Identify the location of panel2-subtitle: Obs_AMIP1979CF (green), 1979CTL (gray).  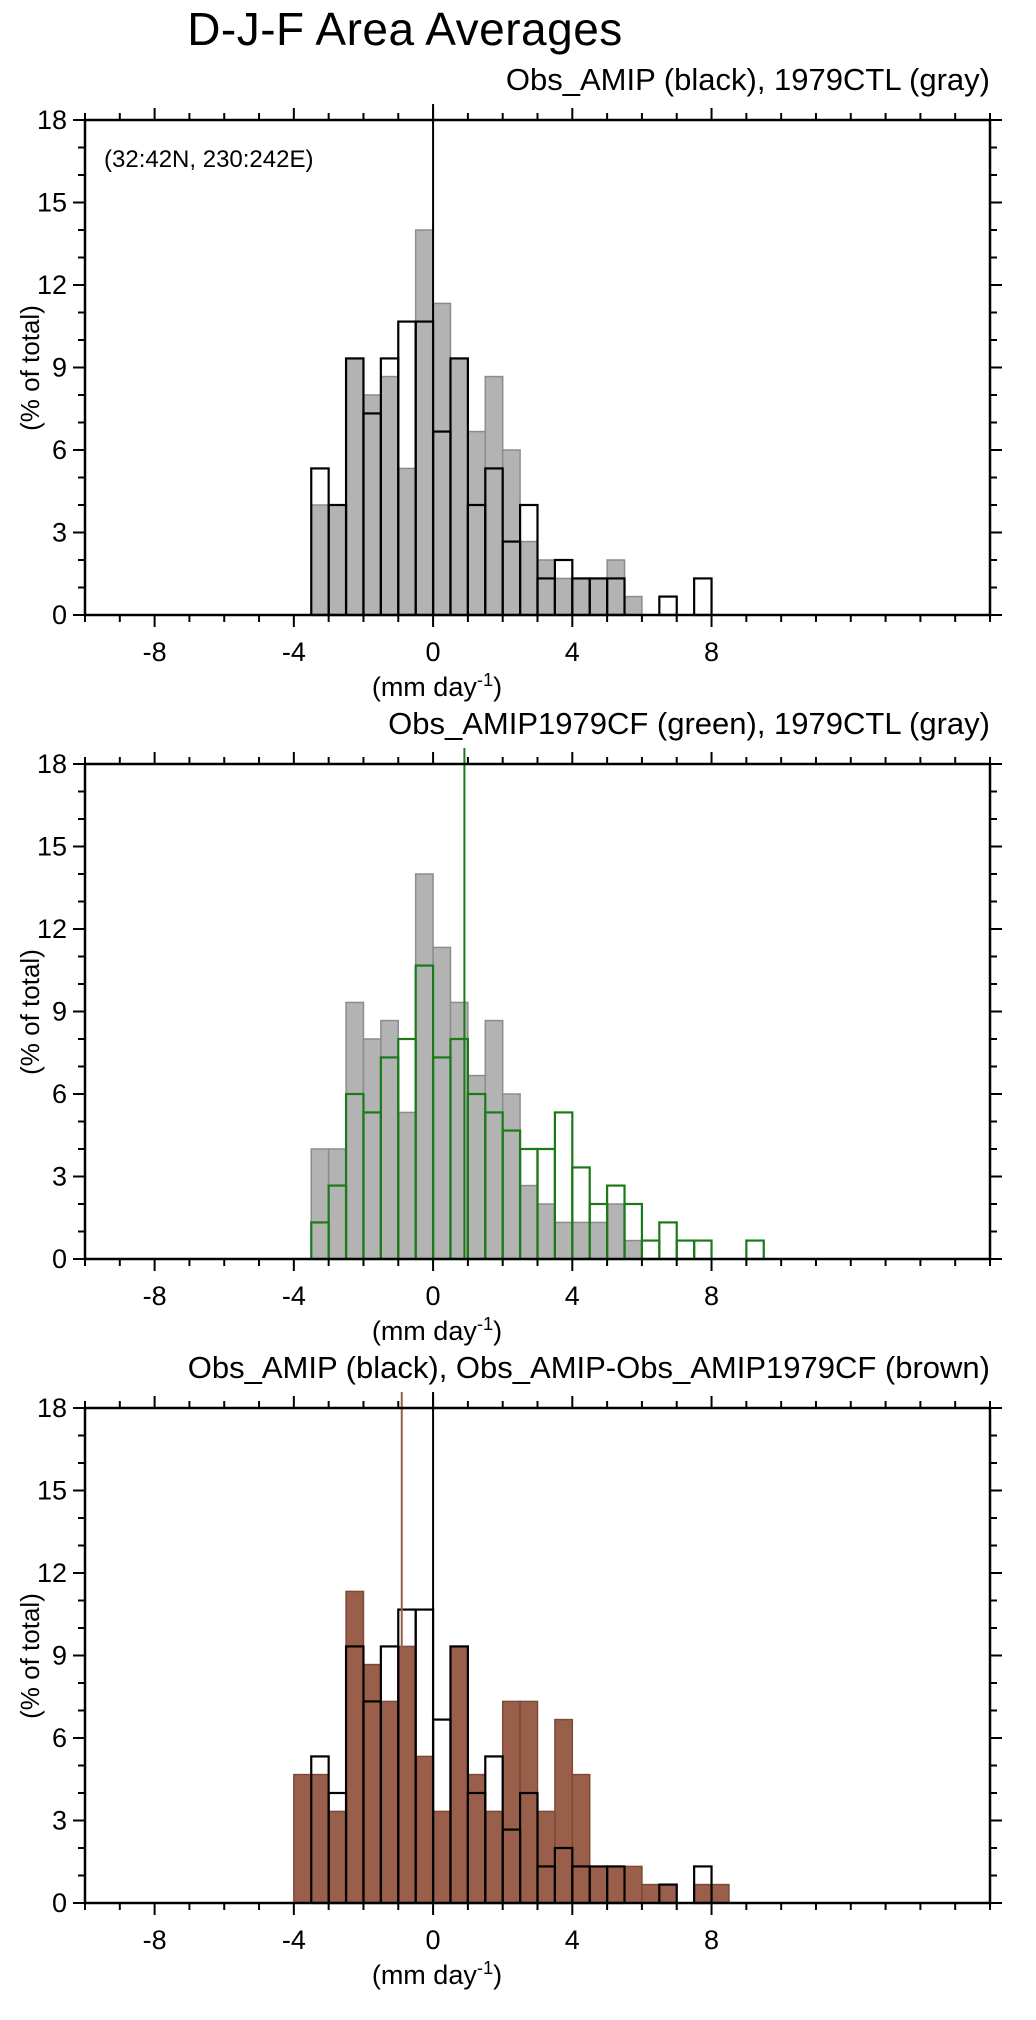
(689, 723).